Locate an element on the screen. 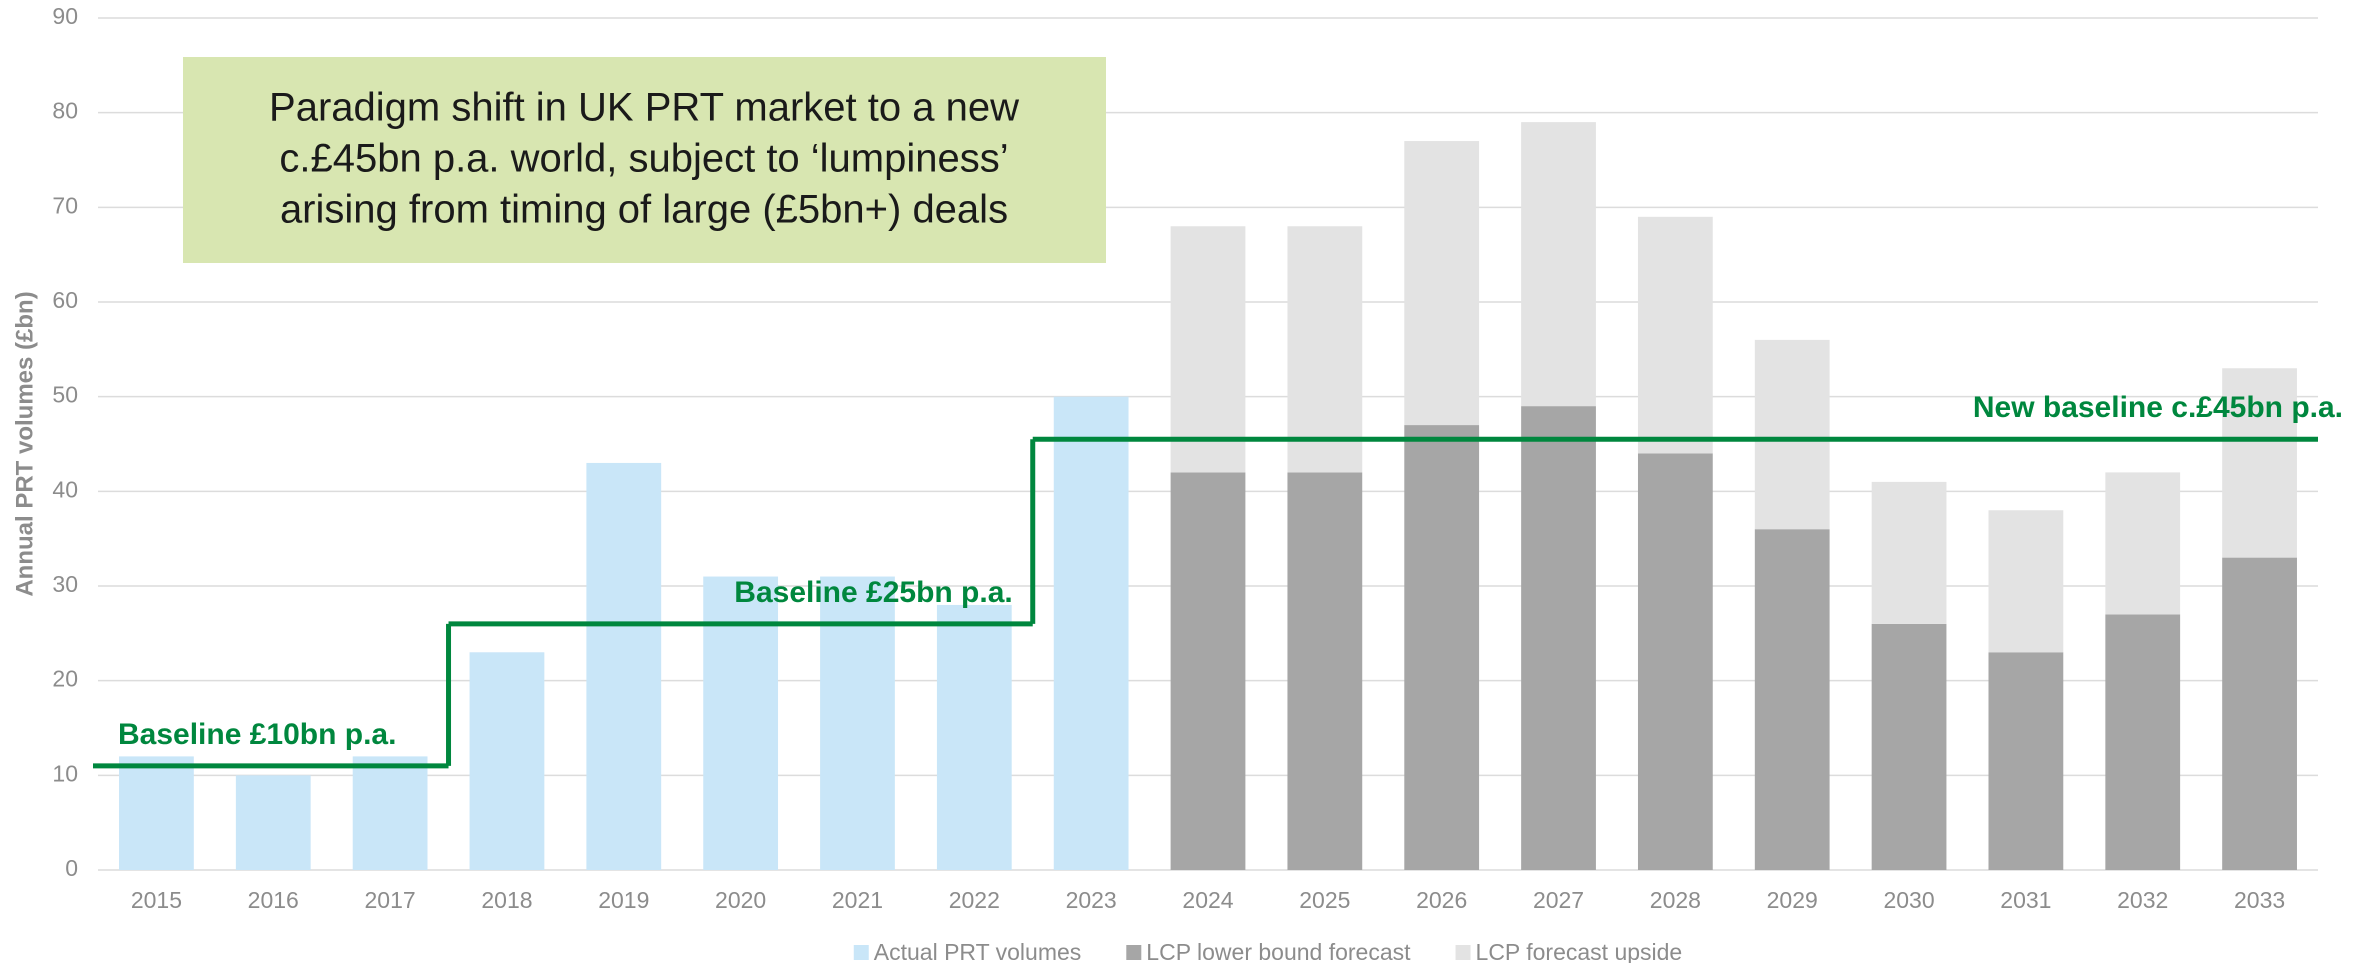 This screenshot has height=963, width=2361. x-tick-label: 2019 is located at coordinates (623, 900).